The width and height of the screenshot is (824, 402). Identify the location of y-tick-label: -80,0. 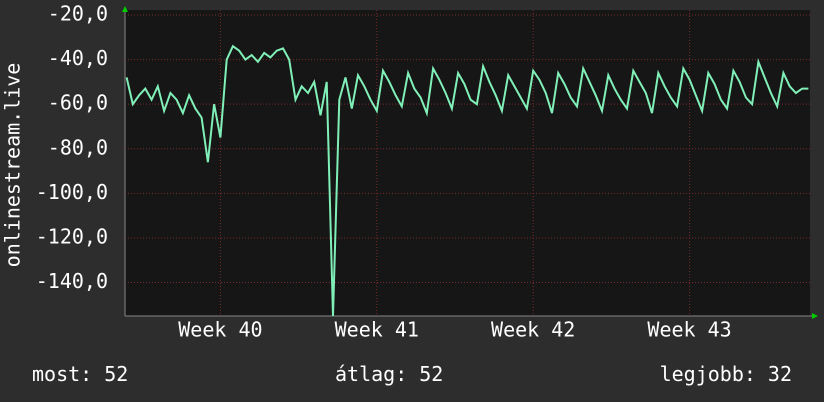
(78, 147).